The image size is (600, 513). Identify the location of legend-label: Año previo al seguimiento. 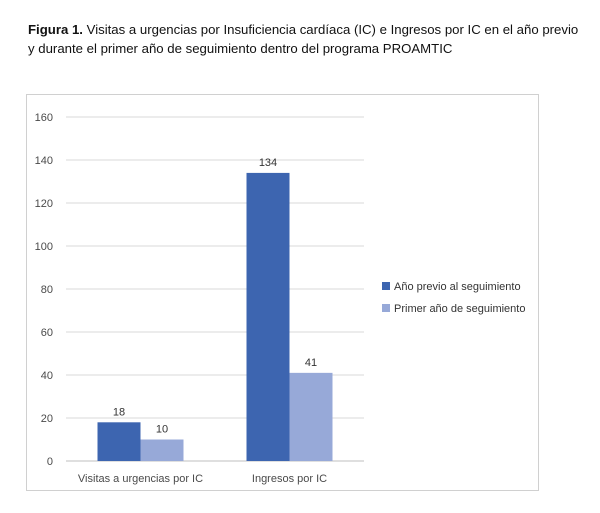
(457, 287).